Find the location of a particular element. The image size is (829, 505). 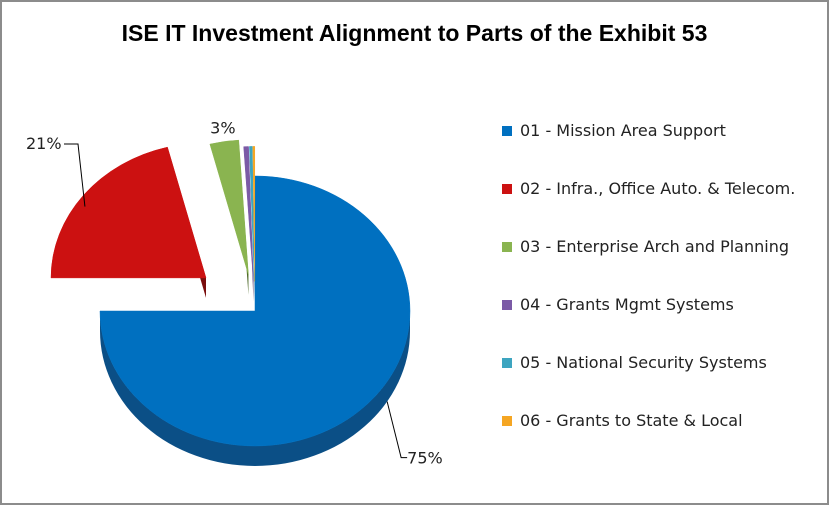

legend-label: 06 - Grants to State & Local is located at coordinates (631, 420).